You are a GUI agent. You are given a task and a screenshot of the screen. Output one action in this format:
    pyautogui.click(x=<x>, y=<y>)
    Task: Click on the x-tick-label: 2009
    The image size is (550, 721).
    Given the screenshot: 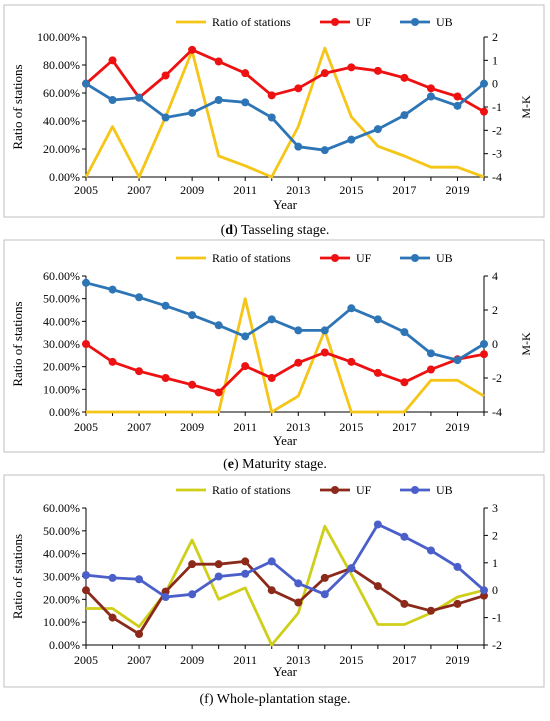 What is the action you would take?
    pyautogui.click(x=192, y=427)
    